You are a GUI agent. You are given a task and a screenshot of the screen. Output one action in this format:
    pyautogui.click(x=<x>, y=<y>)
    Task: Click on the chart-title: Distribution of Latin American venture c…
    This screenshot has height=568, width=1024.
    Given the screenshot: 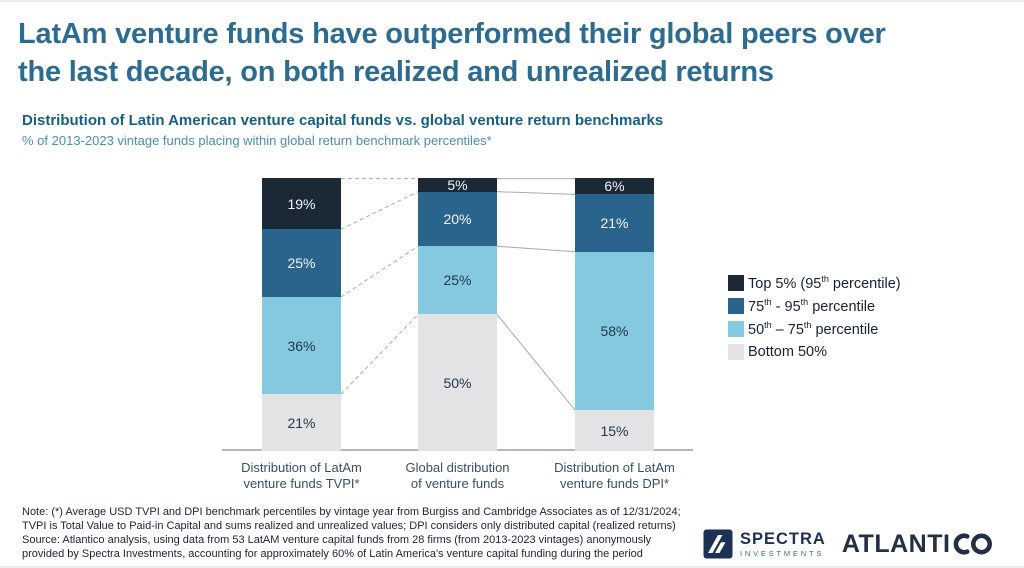 What is the action you would take?
    pyautogui.click(x=343, y=120)
    